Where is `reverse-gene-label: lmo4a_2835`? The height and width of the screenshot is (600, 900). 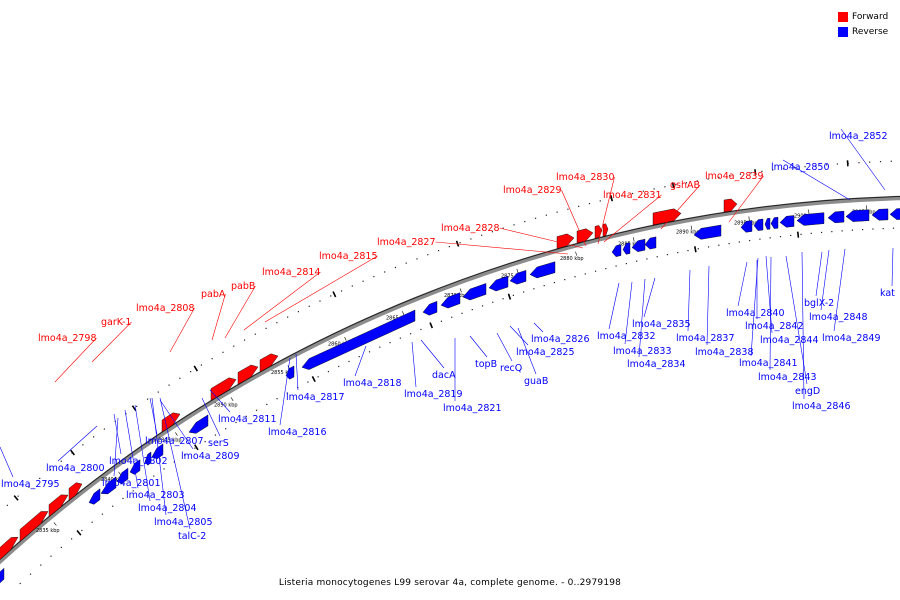
reverse-gene-label: lmo4a_2835 is located at coordinates (661, 324).